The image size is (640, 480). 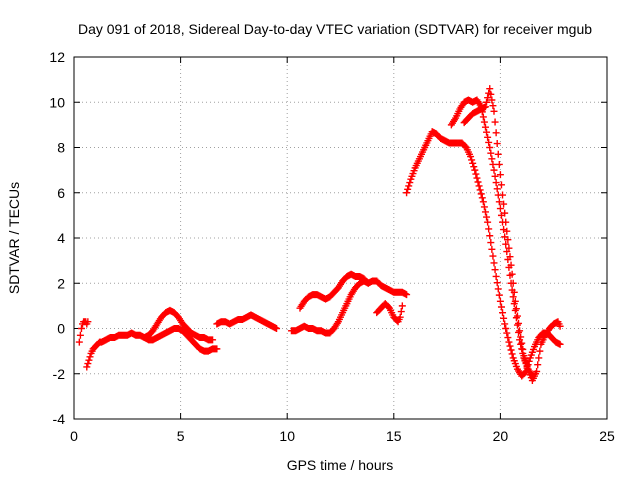 What do you see at coordinates (181, 436) in the screenshot?
I see `x-tick-label: 5` at bounding box center [181, 436].